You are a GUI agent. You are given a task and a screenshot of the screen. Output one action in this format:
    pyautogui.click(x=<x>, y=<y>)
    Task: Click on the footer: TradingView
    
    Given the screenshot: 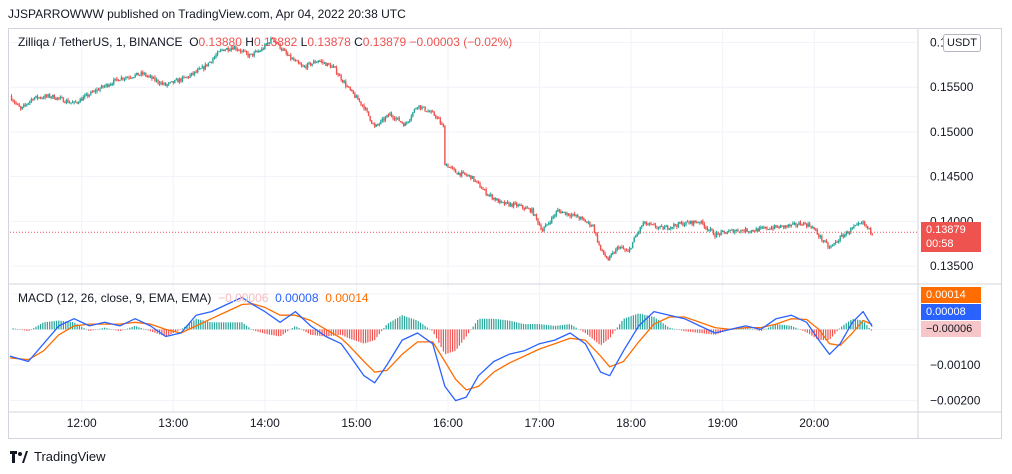 What is the action you would take?
    pyautogui.click(x=58, y=456)
    